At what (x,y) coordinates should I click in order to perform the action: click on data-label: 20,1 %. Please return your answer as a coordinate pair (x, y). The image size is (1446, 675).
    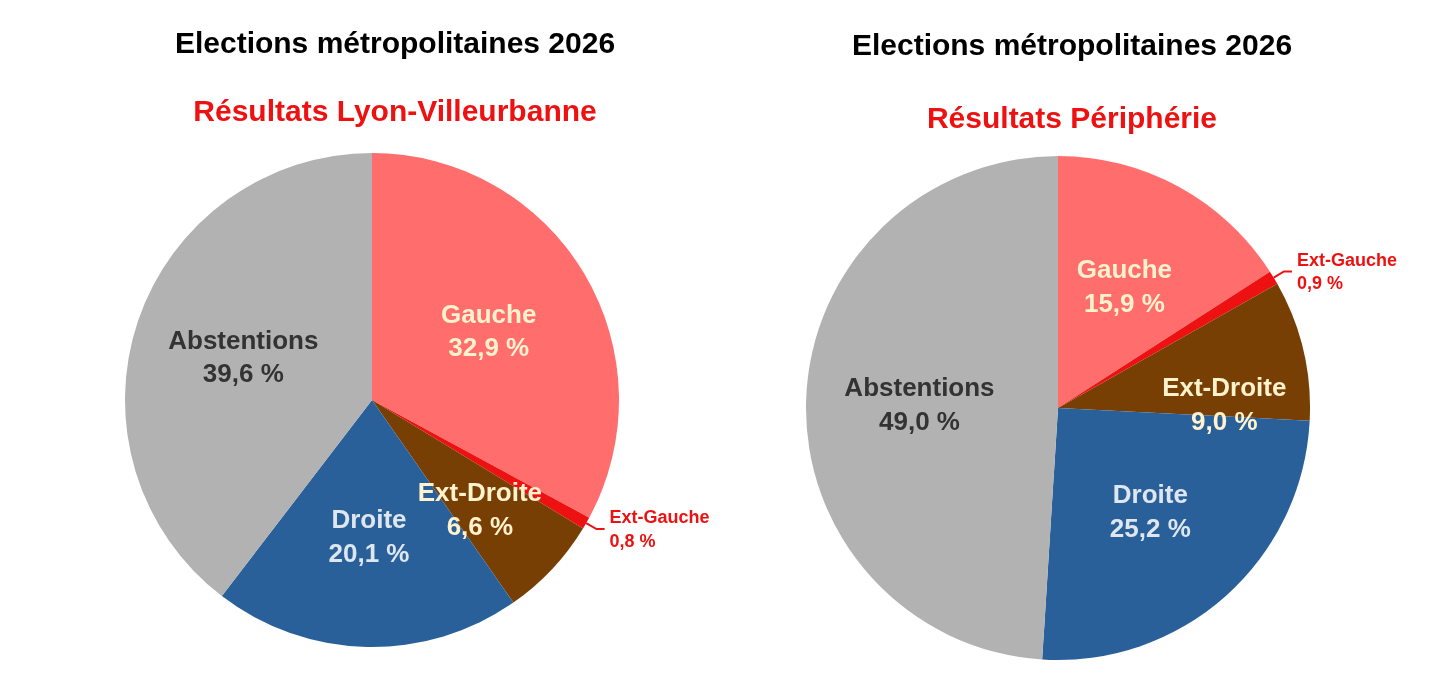
    Looking at the image, I should click on (369, 552).